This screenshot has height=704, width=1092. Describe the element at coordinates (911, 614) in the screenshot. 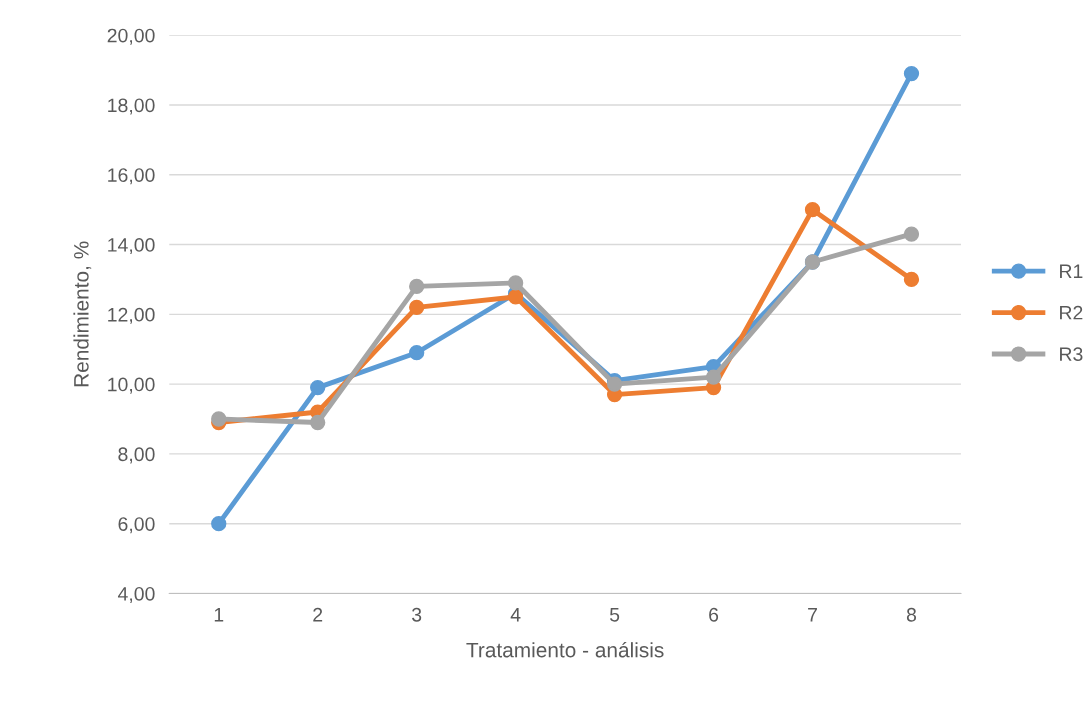

I see `x-tick-label: 8` at that location.